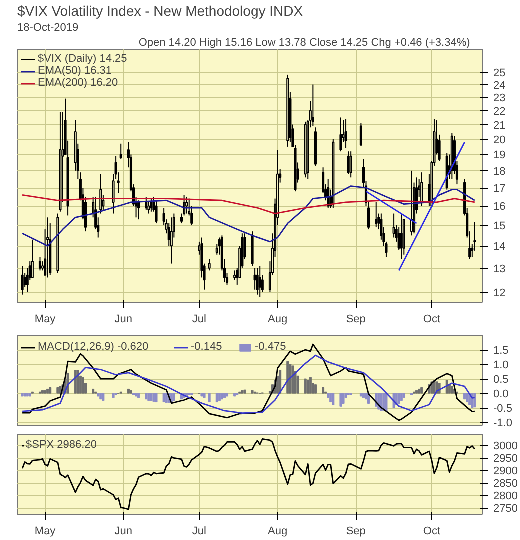 The width and height of the screenshot is (520, 540). What do you see at coordinates (506, 496) in the screenshot?
I see `y-tick-label: 2800` at bounding box center [506, 496].